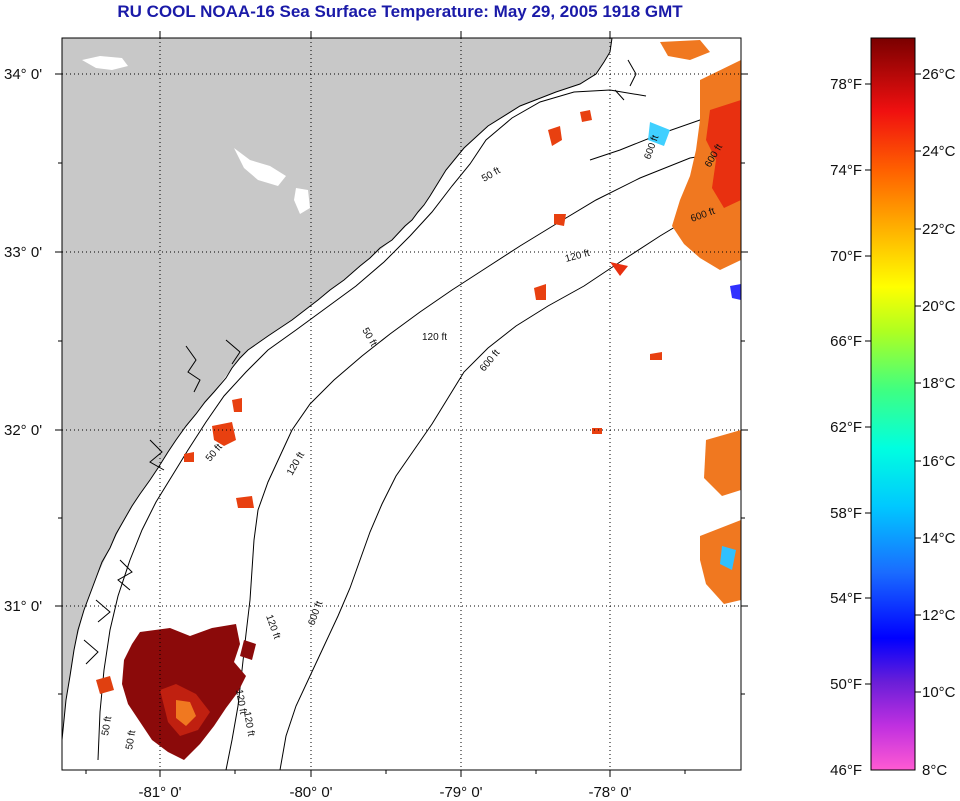  What do you see at coordinates (846, 341) in the screenshot?
I see `fahrenheit-label: 66°F` at bounding box center [846, 341].